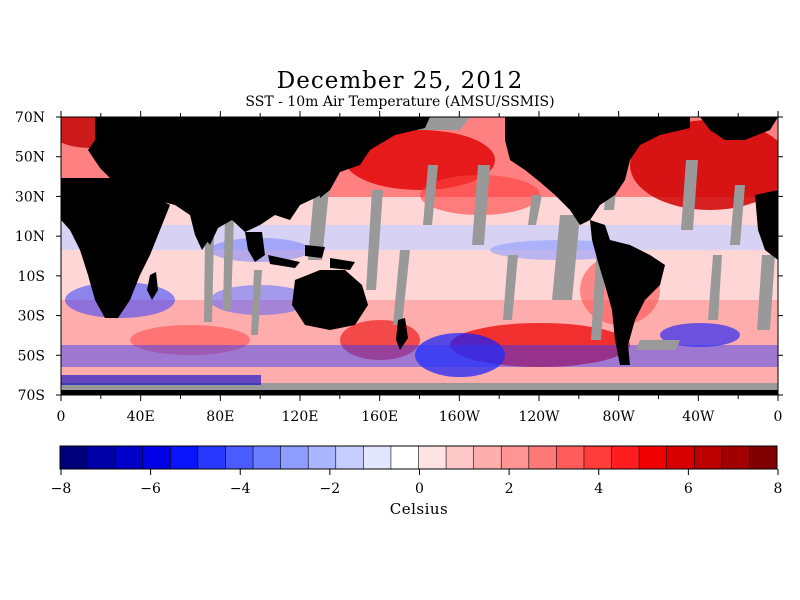 This screenshot has height=600, width=800. What do you see at coordinates (61, 489) in the screenshot?
I see `colorbar-tick-label: −8` at bounding box center [61, 489].